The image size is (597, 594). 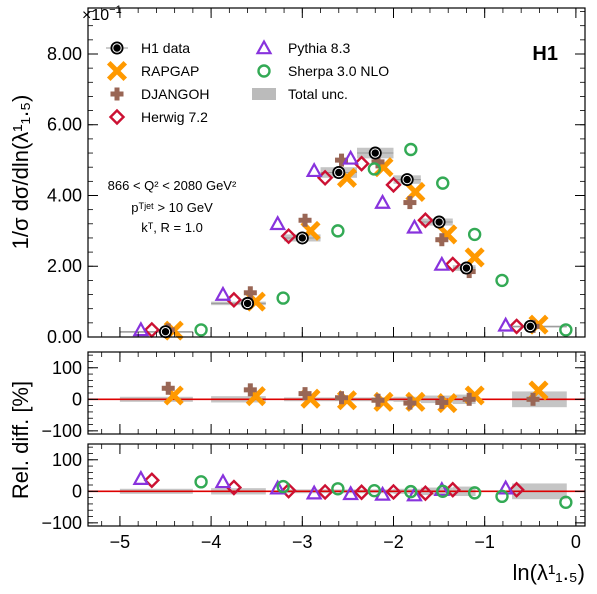 What do you see at coordinates (117, 48) in the screenshot?
I see `legend-data-marker` at bounding box center [117, 48].